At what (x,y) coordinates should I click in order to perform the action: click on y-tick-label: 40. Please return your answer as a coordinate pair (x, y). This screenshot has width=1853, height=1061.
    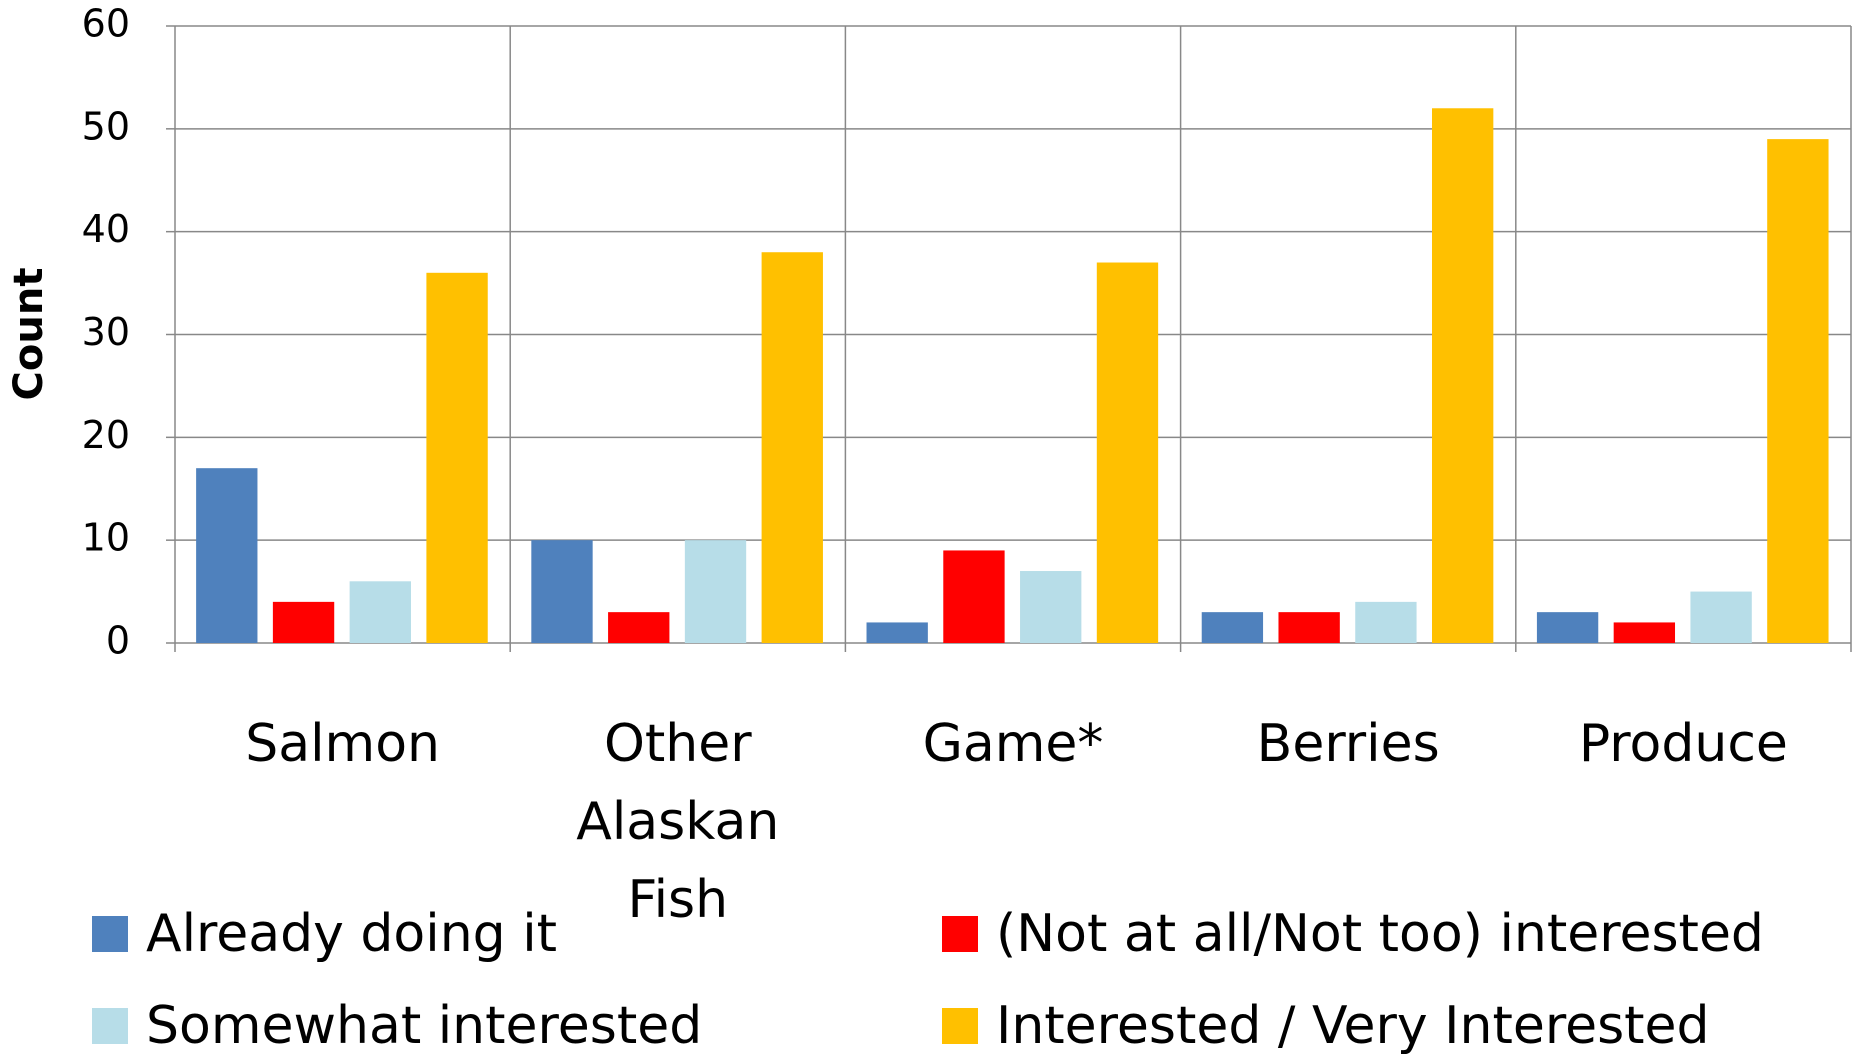
    Looking at the image, I should click on (106, 229).